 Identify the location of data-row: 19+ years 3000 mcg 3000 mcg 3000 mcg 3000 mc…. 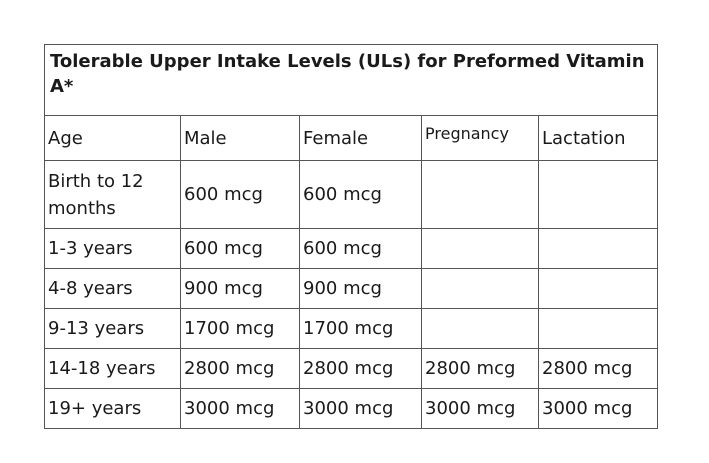
(351, 408).